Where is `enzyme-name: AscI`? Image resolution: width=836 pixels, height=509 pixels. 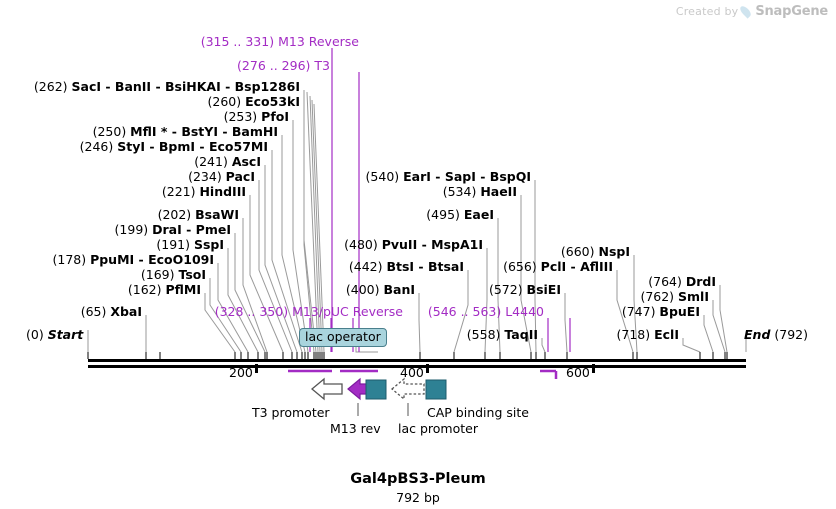
enzyme-name: AscI is located at coordinates (246, 161).